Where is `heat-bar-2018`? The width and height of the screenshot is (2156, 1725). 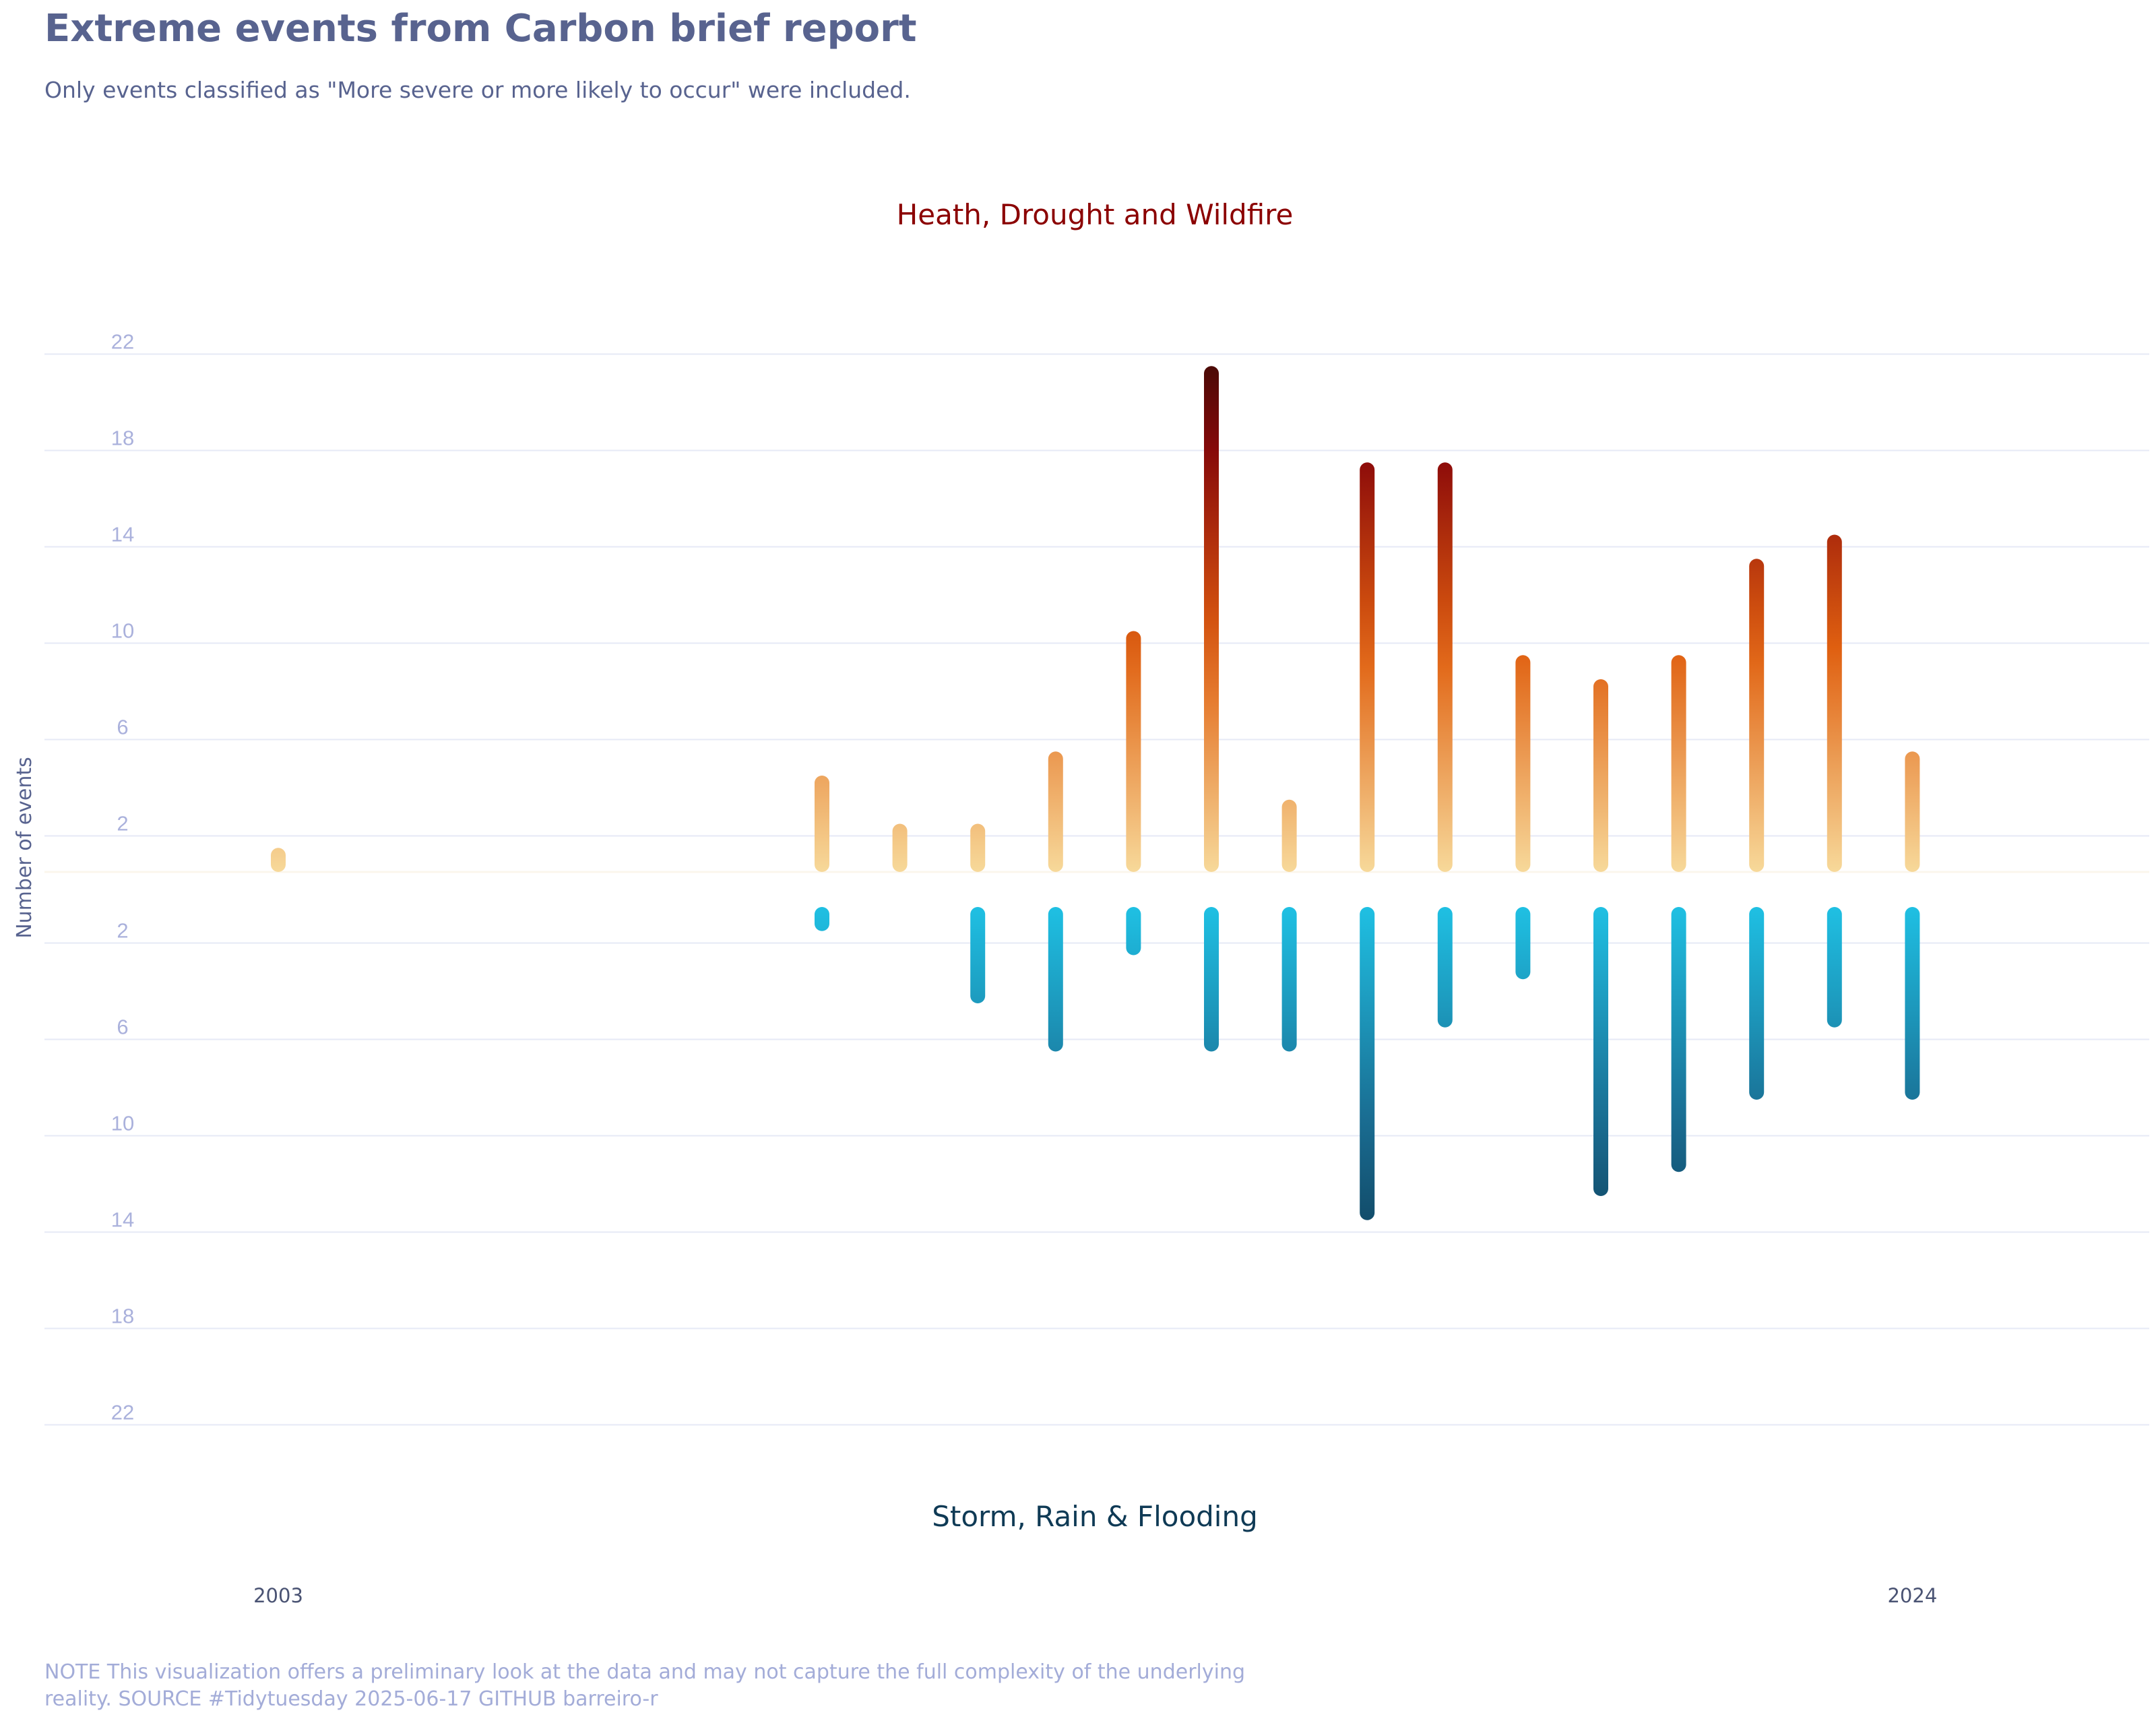 heat-bar-2018 is located at coordinates (1445, 667).